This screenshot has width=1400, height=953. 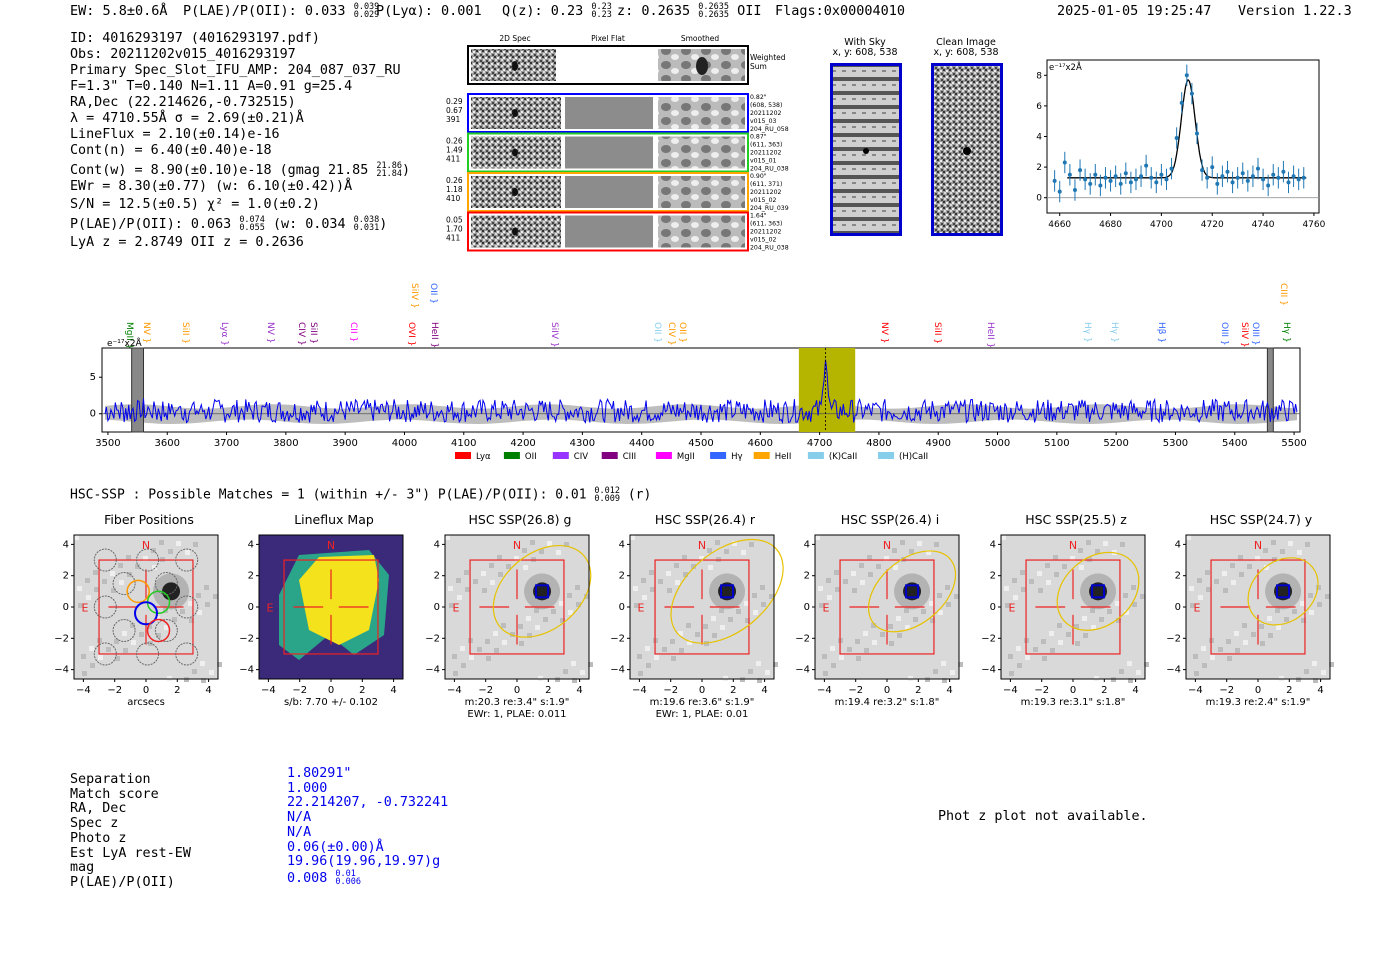 What do you see at coordinates (485, 690) in the screenshot?
I see `hsc-xtick-label: −2` at bounding box center [485, 690].